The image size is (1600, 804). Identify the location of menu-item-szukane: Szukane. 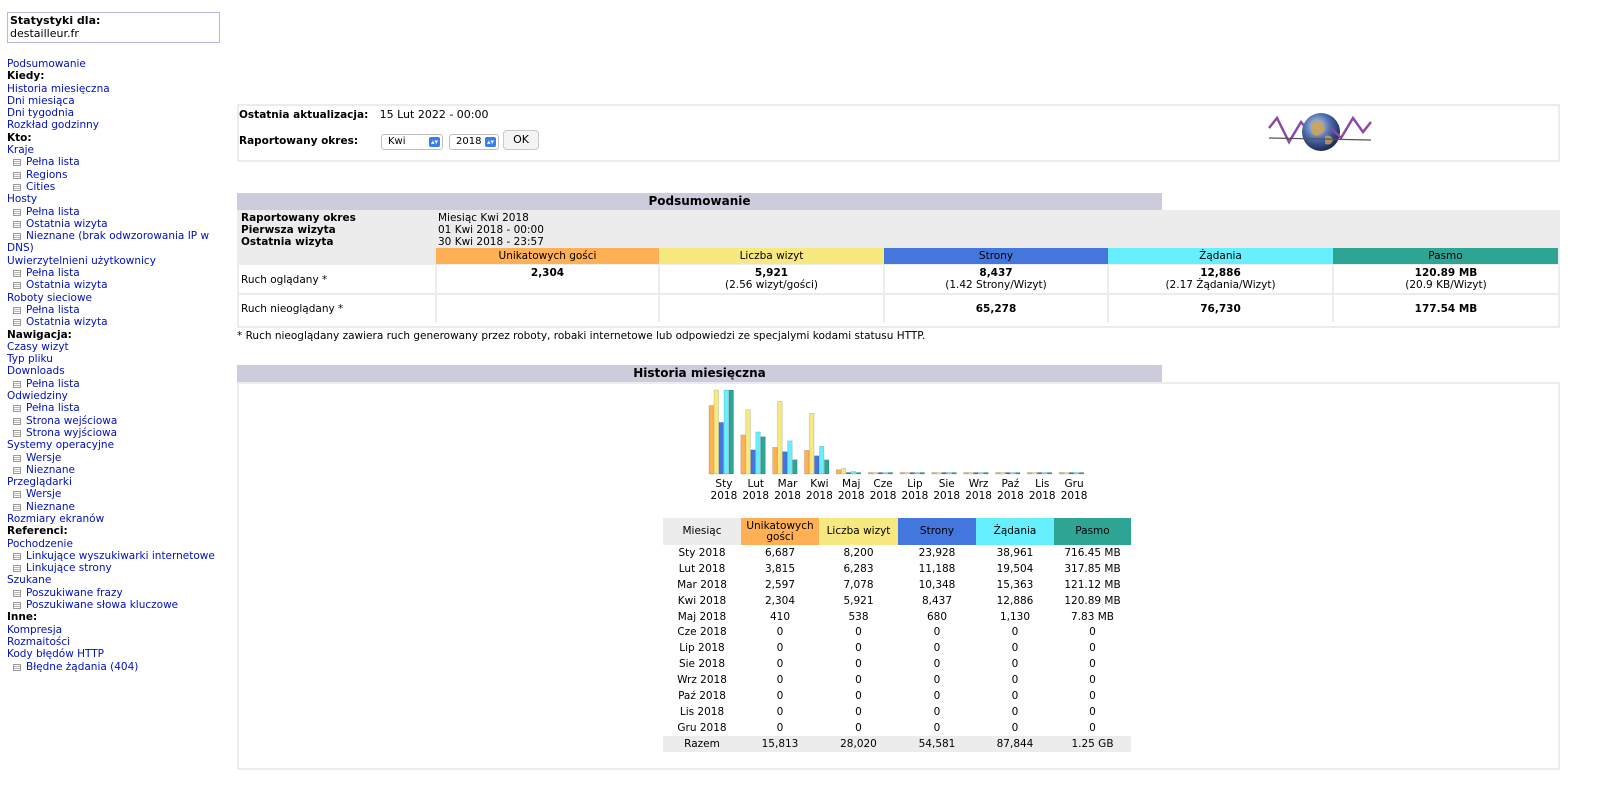
(114, 580).